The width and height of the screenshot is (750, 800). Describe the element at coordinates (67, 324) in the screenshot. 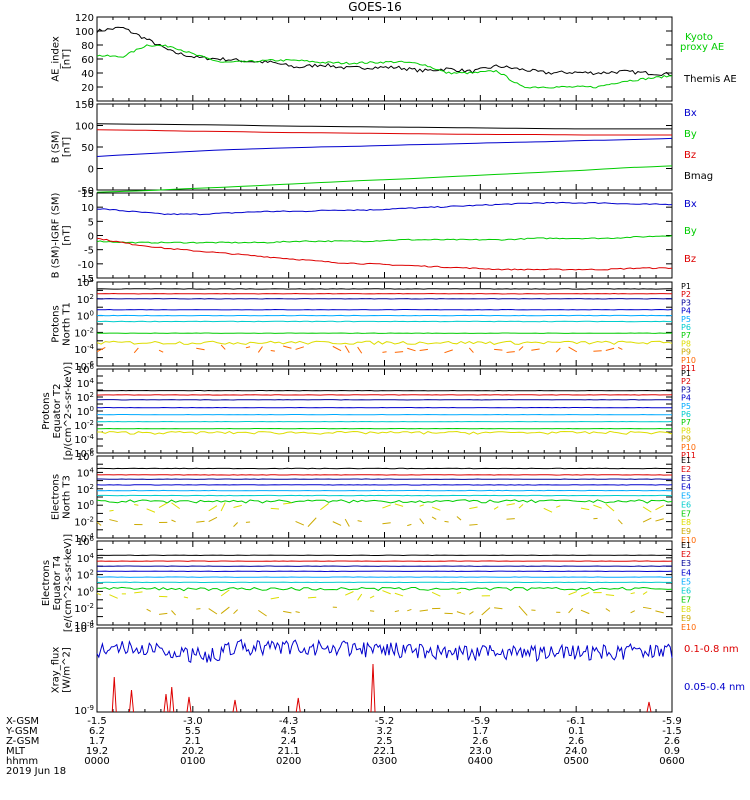

I see `panel-3-ylabel: North T1` at that location.